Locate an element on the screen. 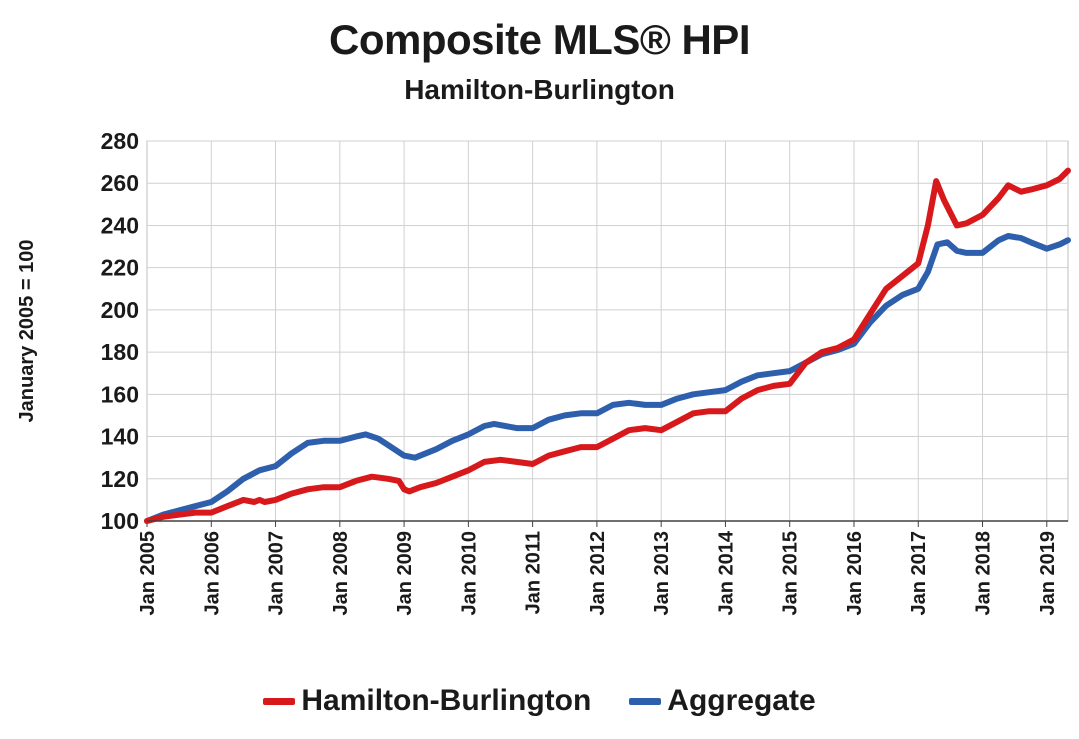  y-tick-label: 120 is located at coordinates (120, 479).